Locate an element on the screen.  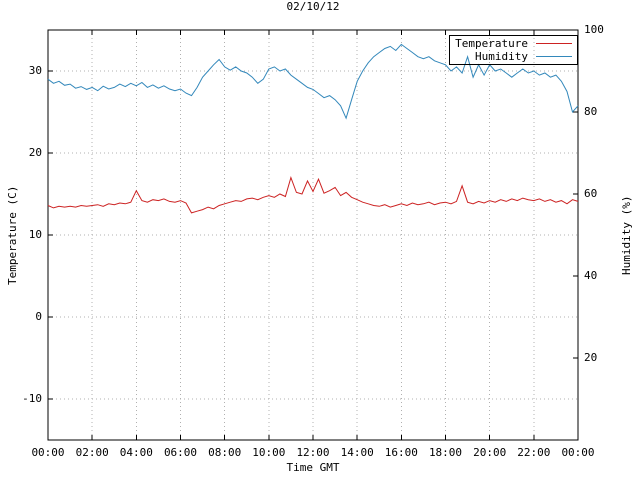
right-axis-tick-label: 20 is located at coordinates (591, 357).